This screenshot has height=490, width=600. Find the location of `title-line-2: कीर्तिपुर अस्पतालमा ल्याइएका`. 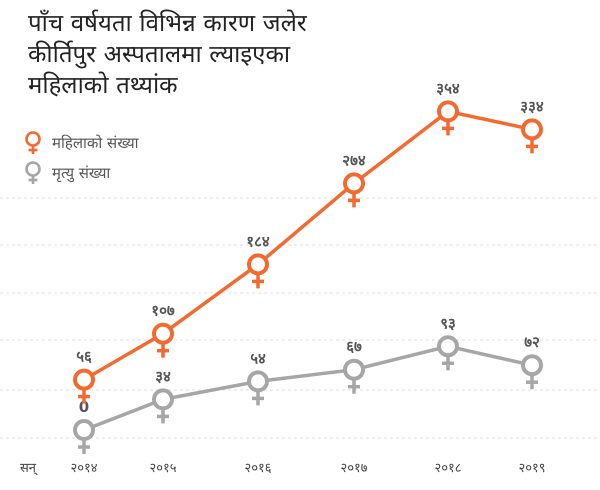

title-line-2: कीर्तिपुर अस्पतालमा ल्याइएका is located at coordinates (159, 54).